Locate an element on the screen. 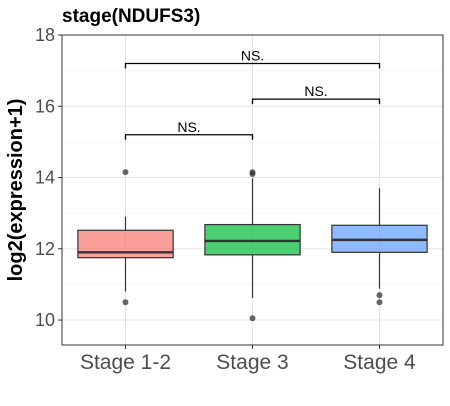 This screenshot has height=406, width=450. y-tick-label: 18 is located at coordinates (45, 35).